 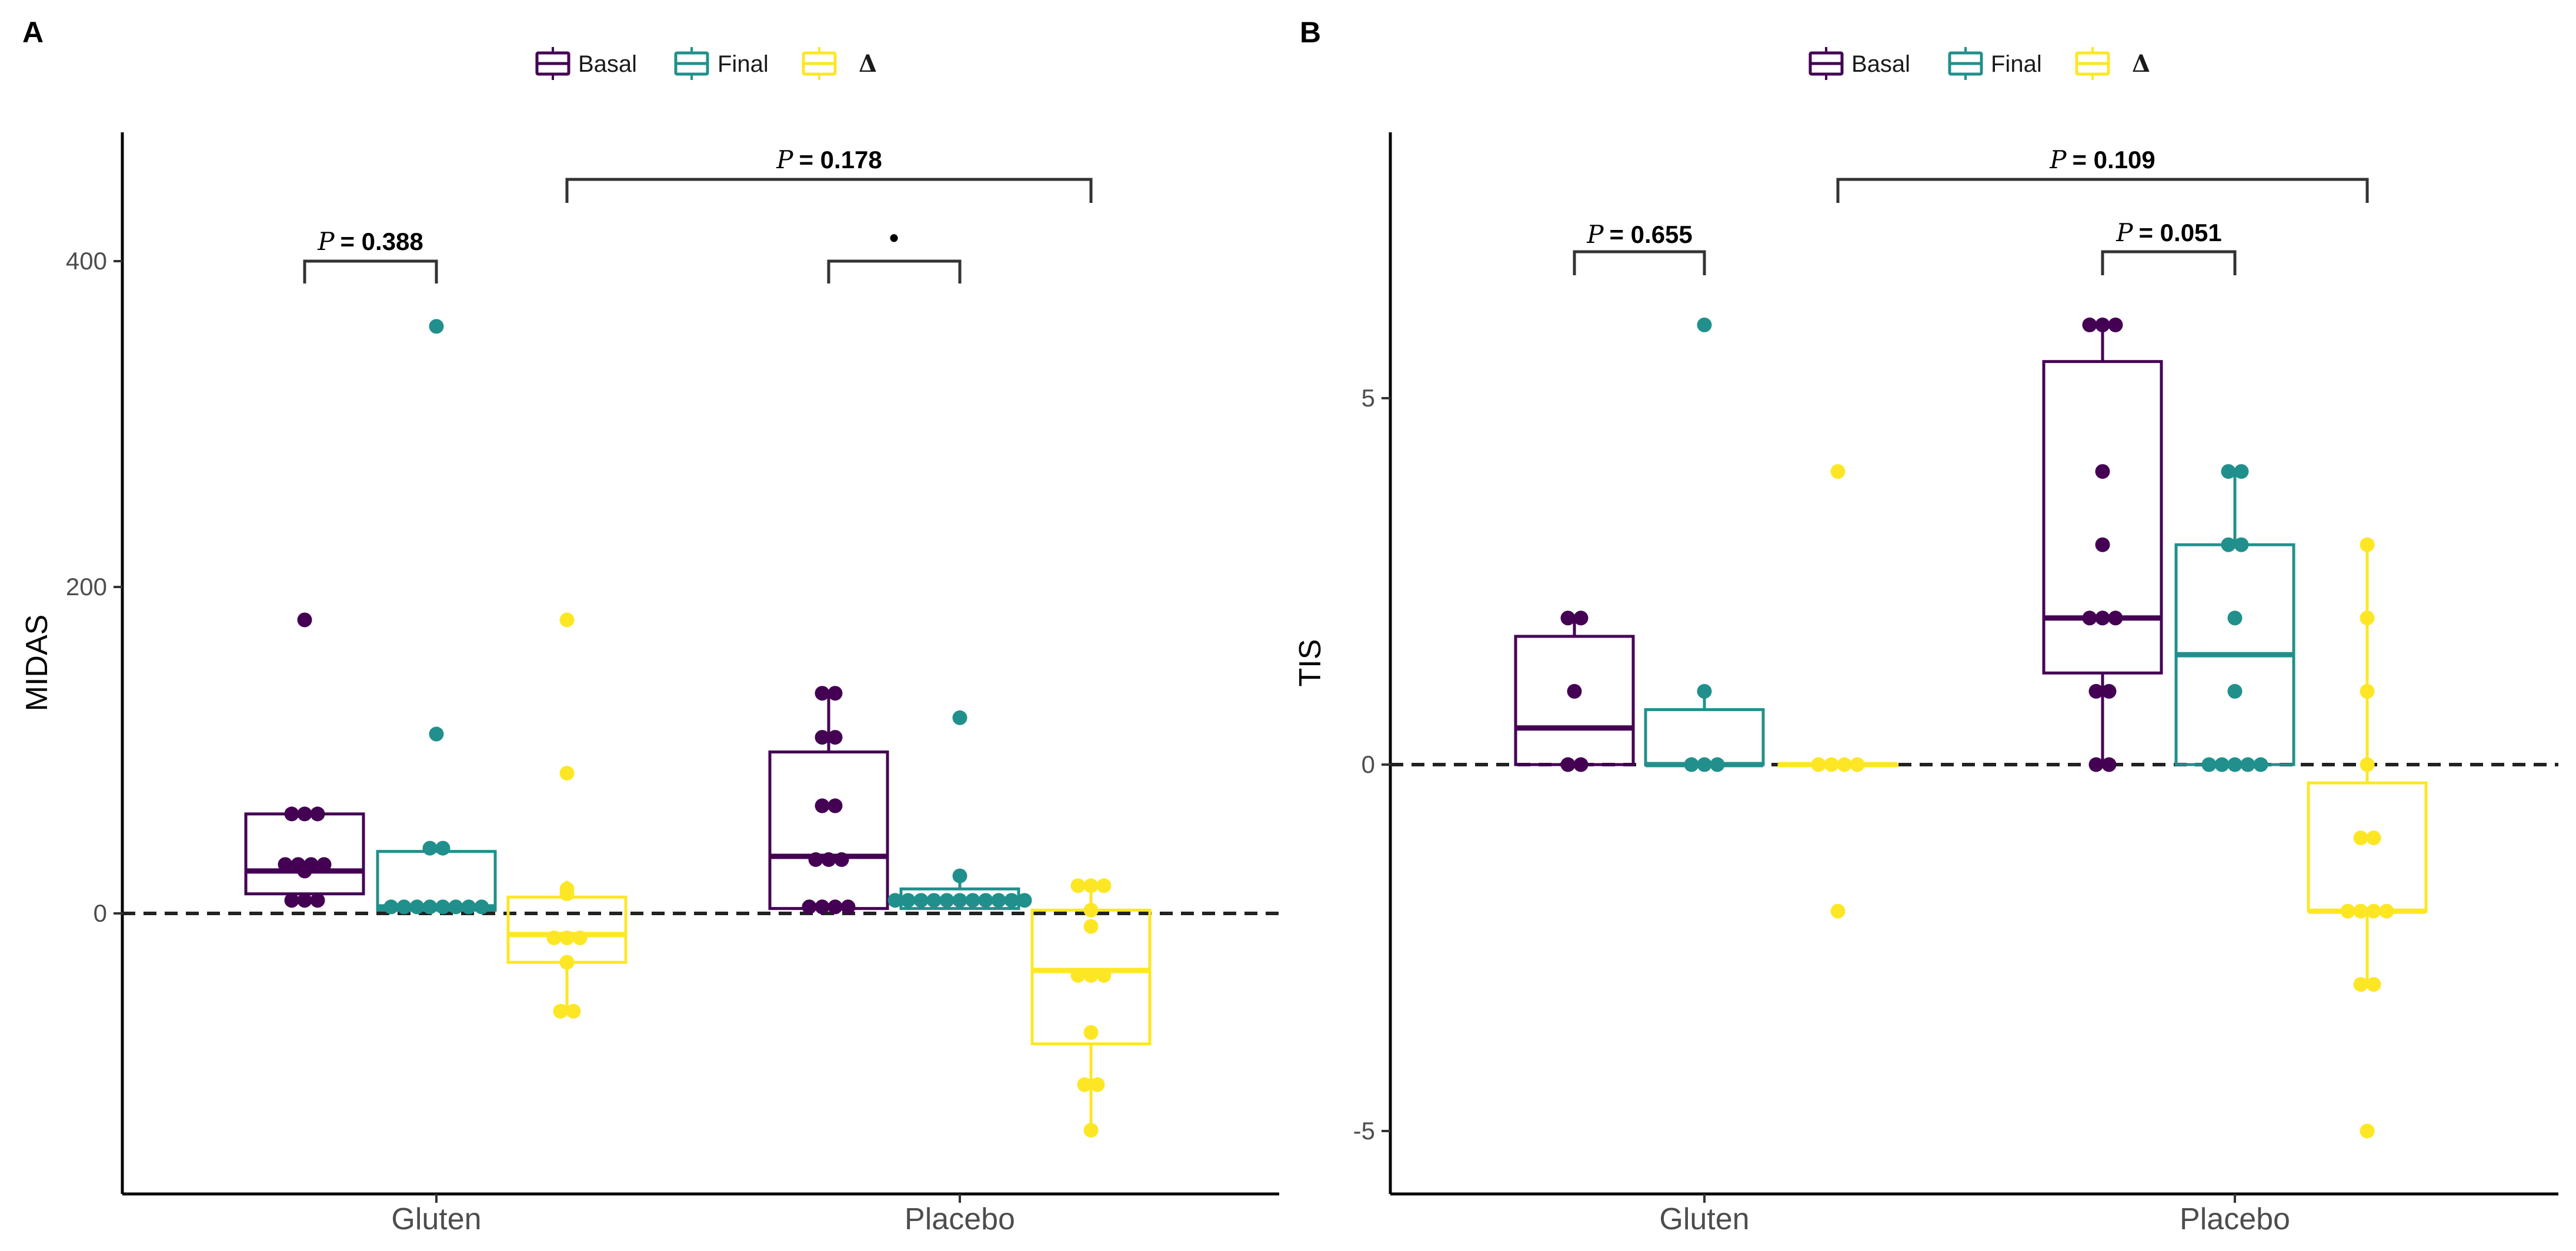 I want to click on box-group-placebo-delta, so click(x=2367, y=838).